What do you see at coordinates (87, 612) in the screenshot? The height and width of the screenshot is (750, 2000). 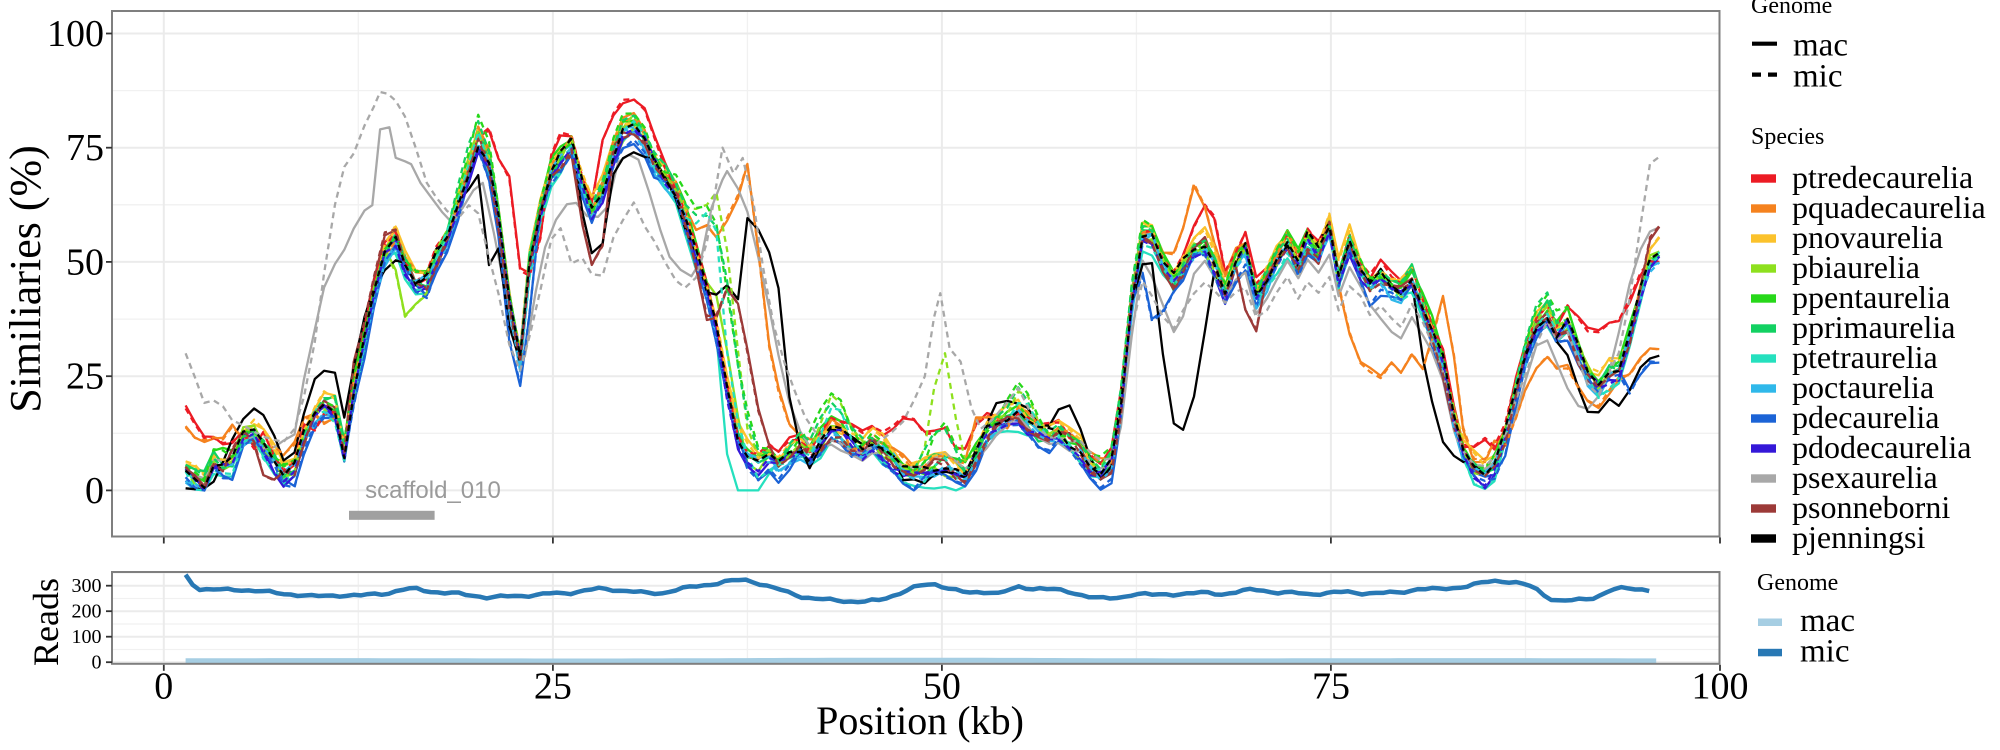 I see `svg-text: 200` at bounding box center [87, 612].